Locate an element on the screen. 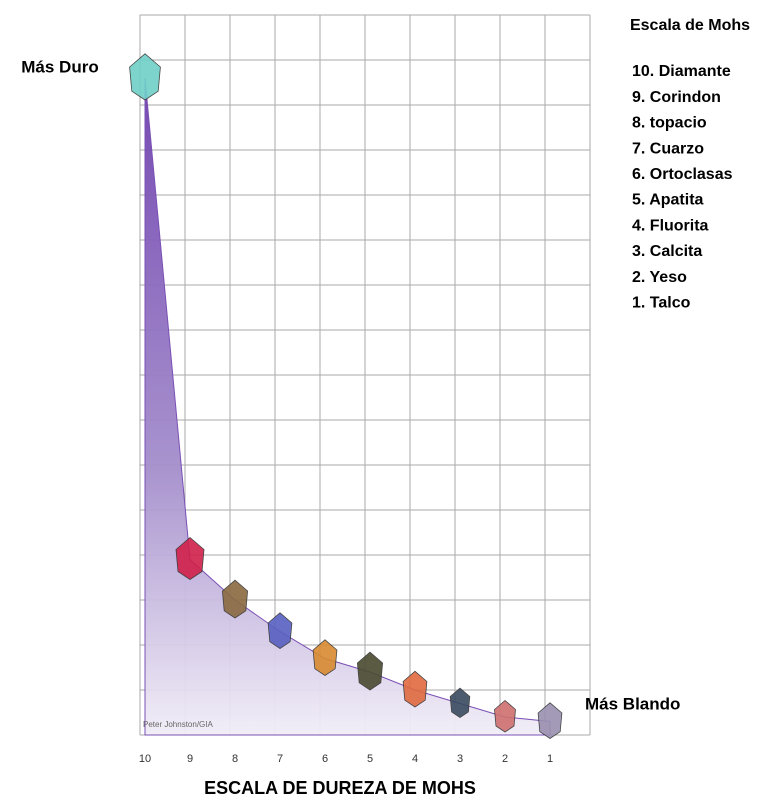 Image resolution: width=780 pixels, height=801 pixels. legend-item: 10. Diamante is located at coordinates (681, 71).